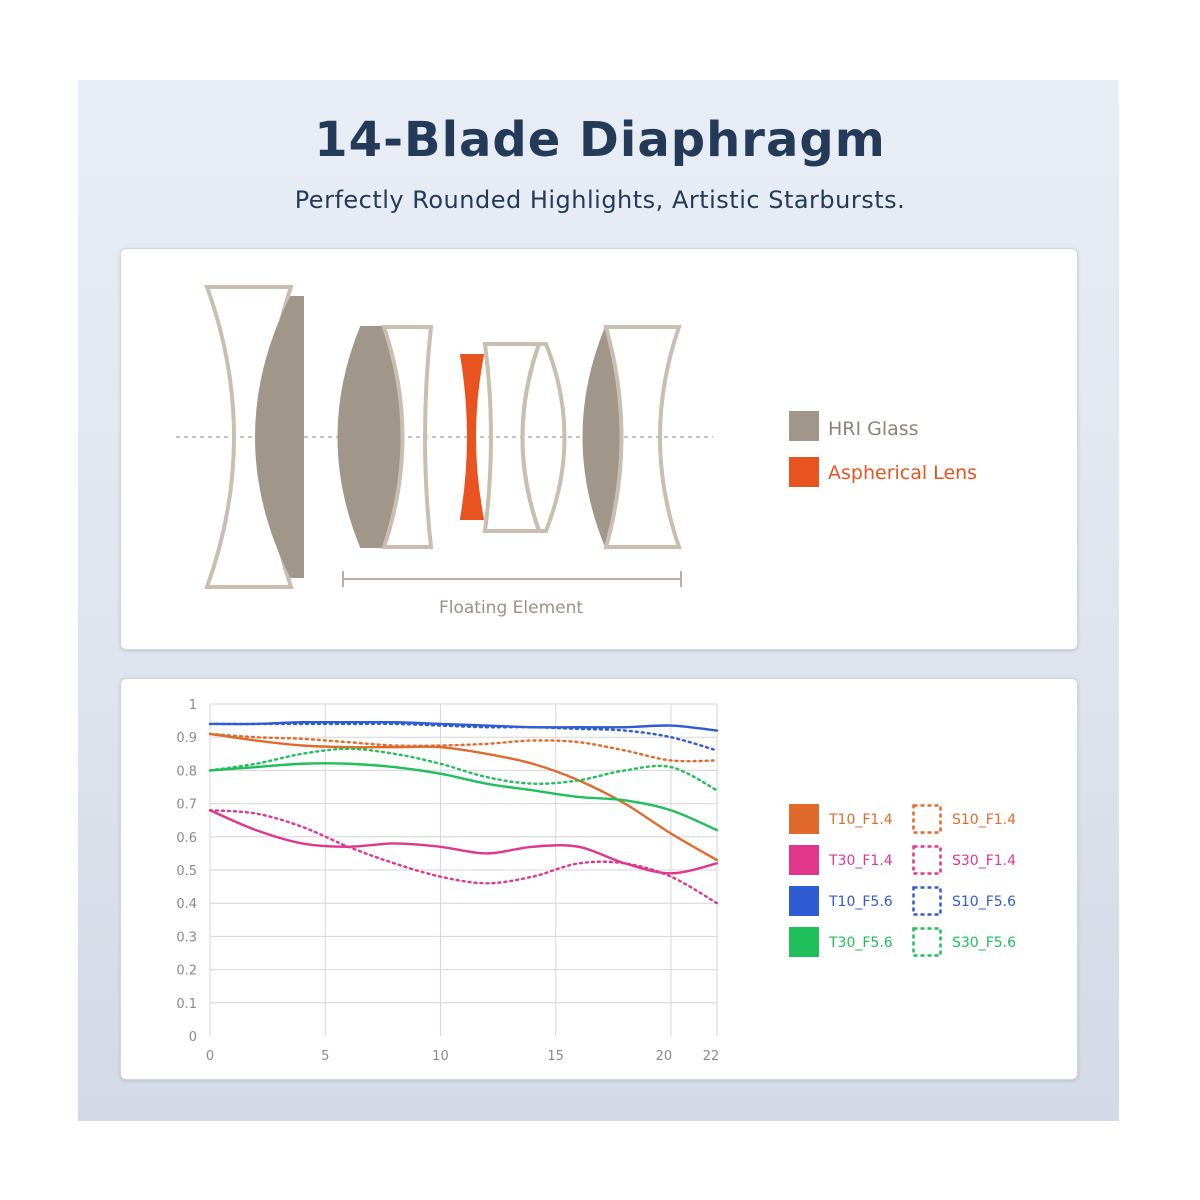  Describe the element at coordinates (860, 861) in the screenshot. I see `legend-label-t30-f1-4: T30_F1.4` at that location.